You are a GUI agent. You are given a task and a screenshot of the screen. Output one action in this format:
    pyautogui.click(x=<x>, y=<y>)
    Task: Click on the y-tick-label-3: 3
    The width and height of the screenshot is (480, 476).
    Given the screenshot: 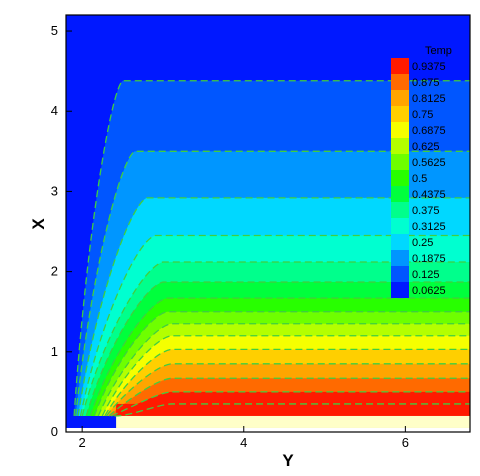 What is the action you would take?
    pyautogui.click(x=54, y=190)
    